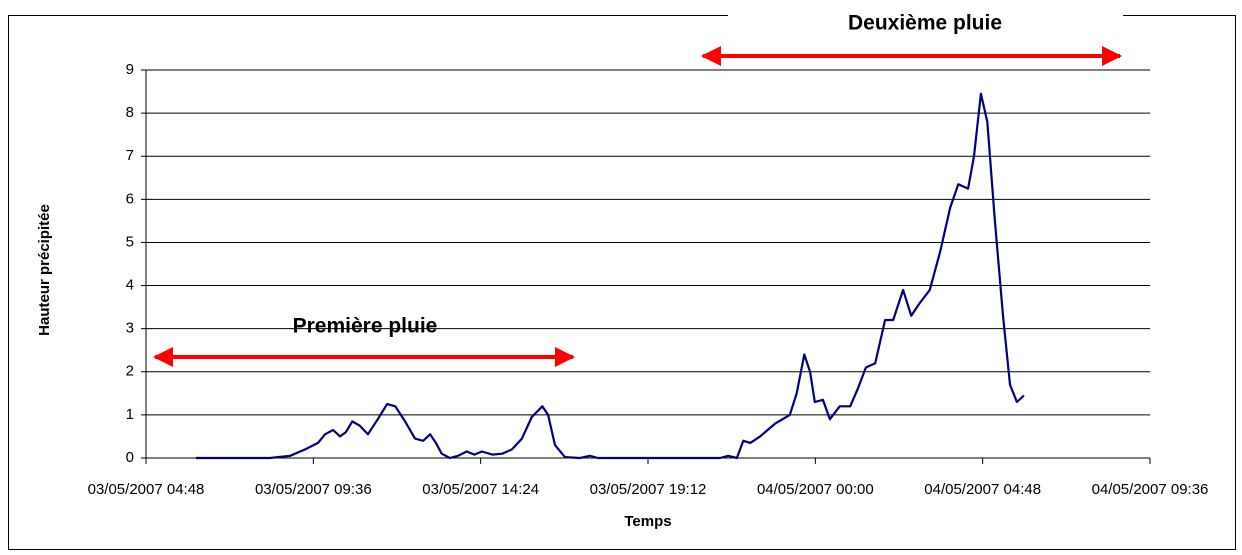 The width and height of the screenshot is (1242, 555). Describe the element at coordinates (648, 489) in the screenshot. I see `x-tick-label: 03/05/2007 19:12` at that location.